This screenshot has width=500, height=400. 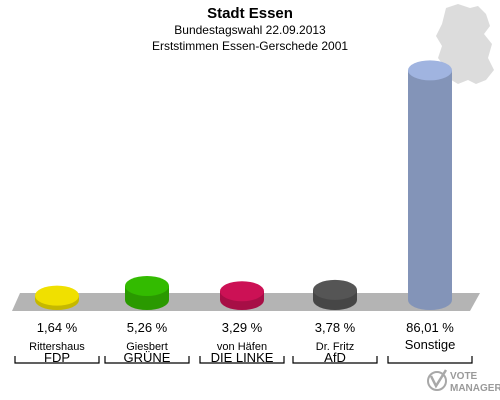 What do you see at coordinates (57, 347) in the screenshot?
I see `candidate-label-fdp: Rittershaus` at bounding box center [57, 347].